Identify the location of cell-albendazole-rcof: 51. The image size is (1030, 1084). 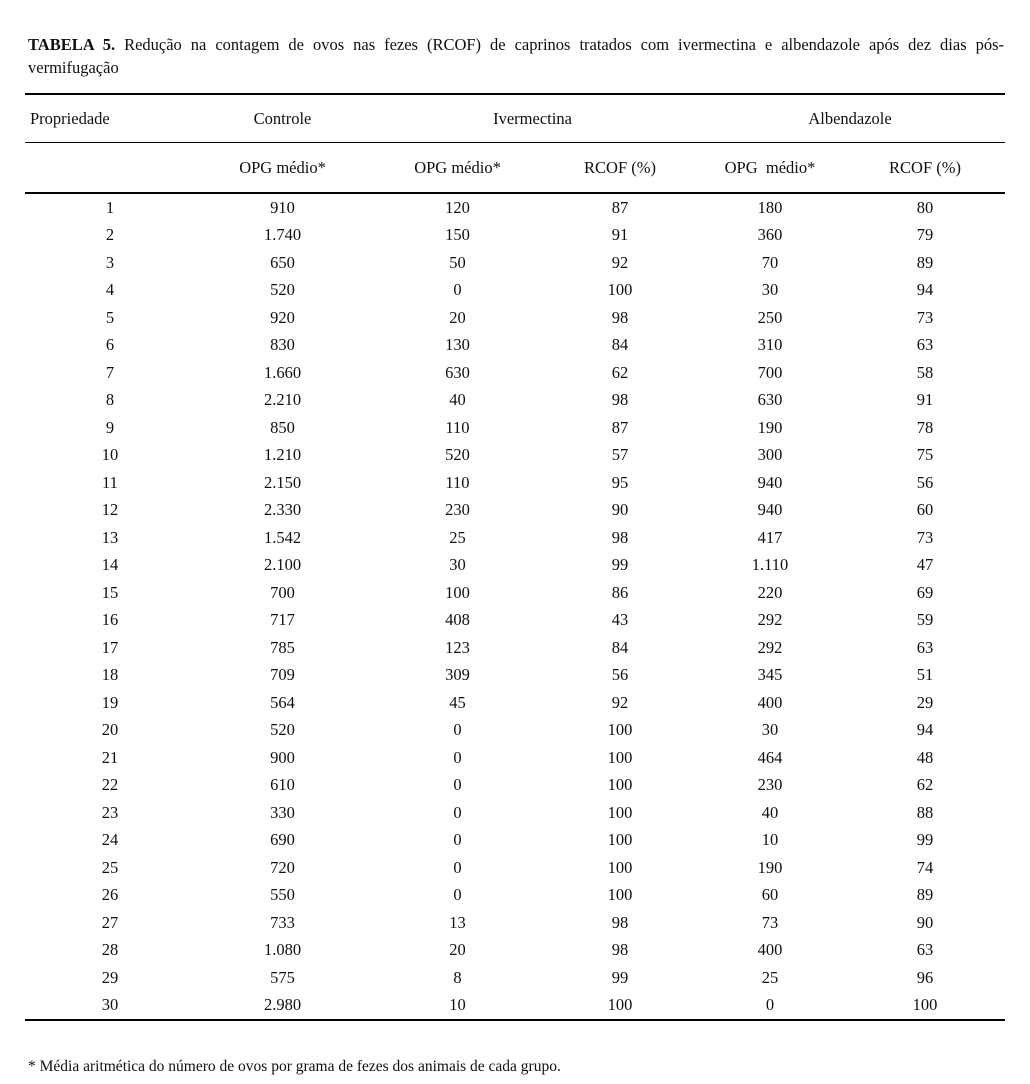
(925, 675).